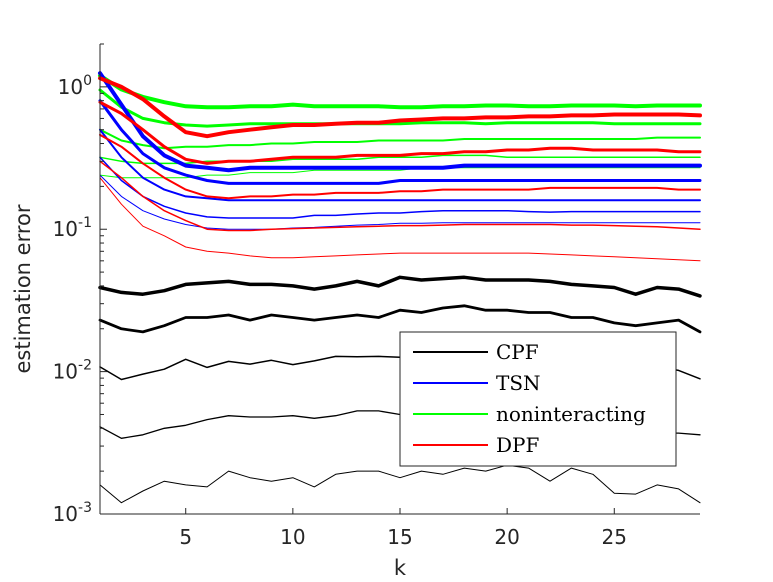 This screenshot has height=582, width=773. I want to click on y-tick-label: 10⁻³, so click(72, 513).